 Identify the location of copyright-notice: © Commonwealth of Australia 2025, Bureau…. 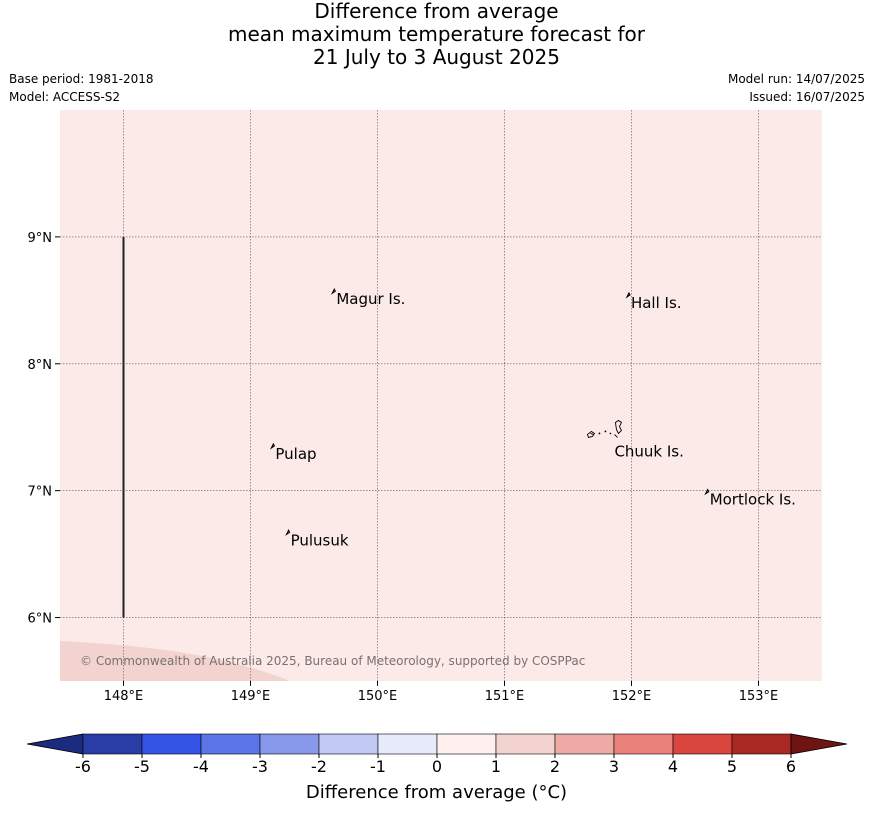
(332, 661).